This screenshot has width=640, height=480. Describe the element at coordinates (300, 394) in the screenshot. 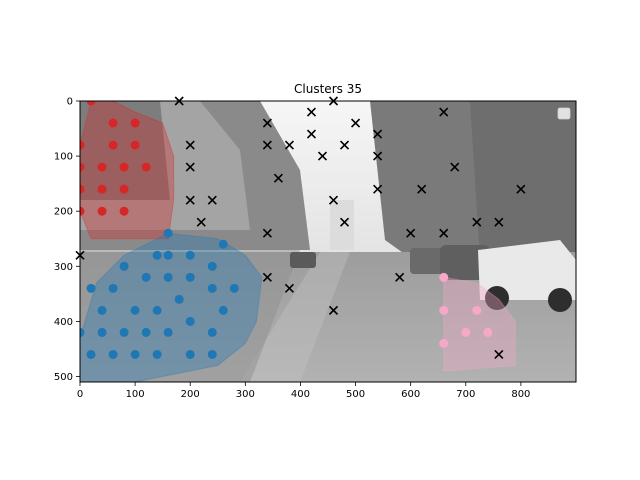

I see `x-tick-label: 400` at that location.